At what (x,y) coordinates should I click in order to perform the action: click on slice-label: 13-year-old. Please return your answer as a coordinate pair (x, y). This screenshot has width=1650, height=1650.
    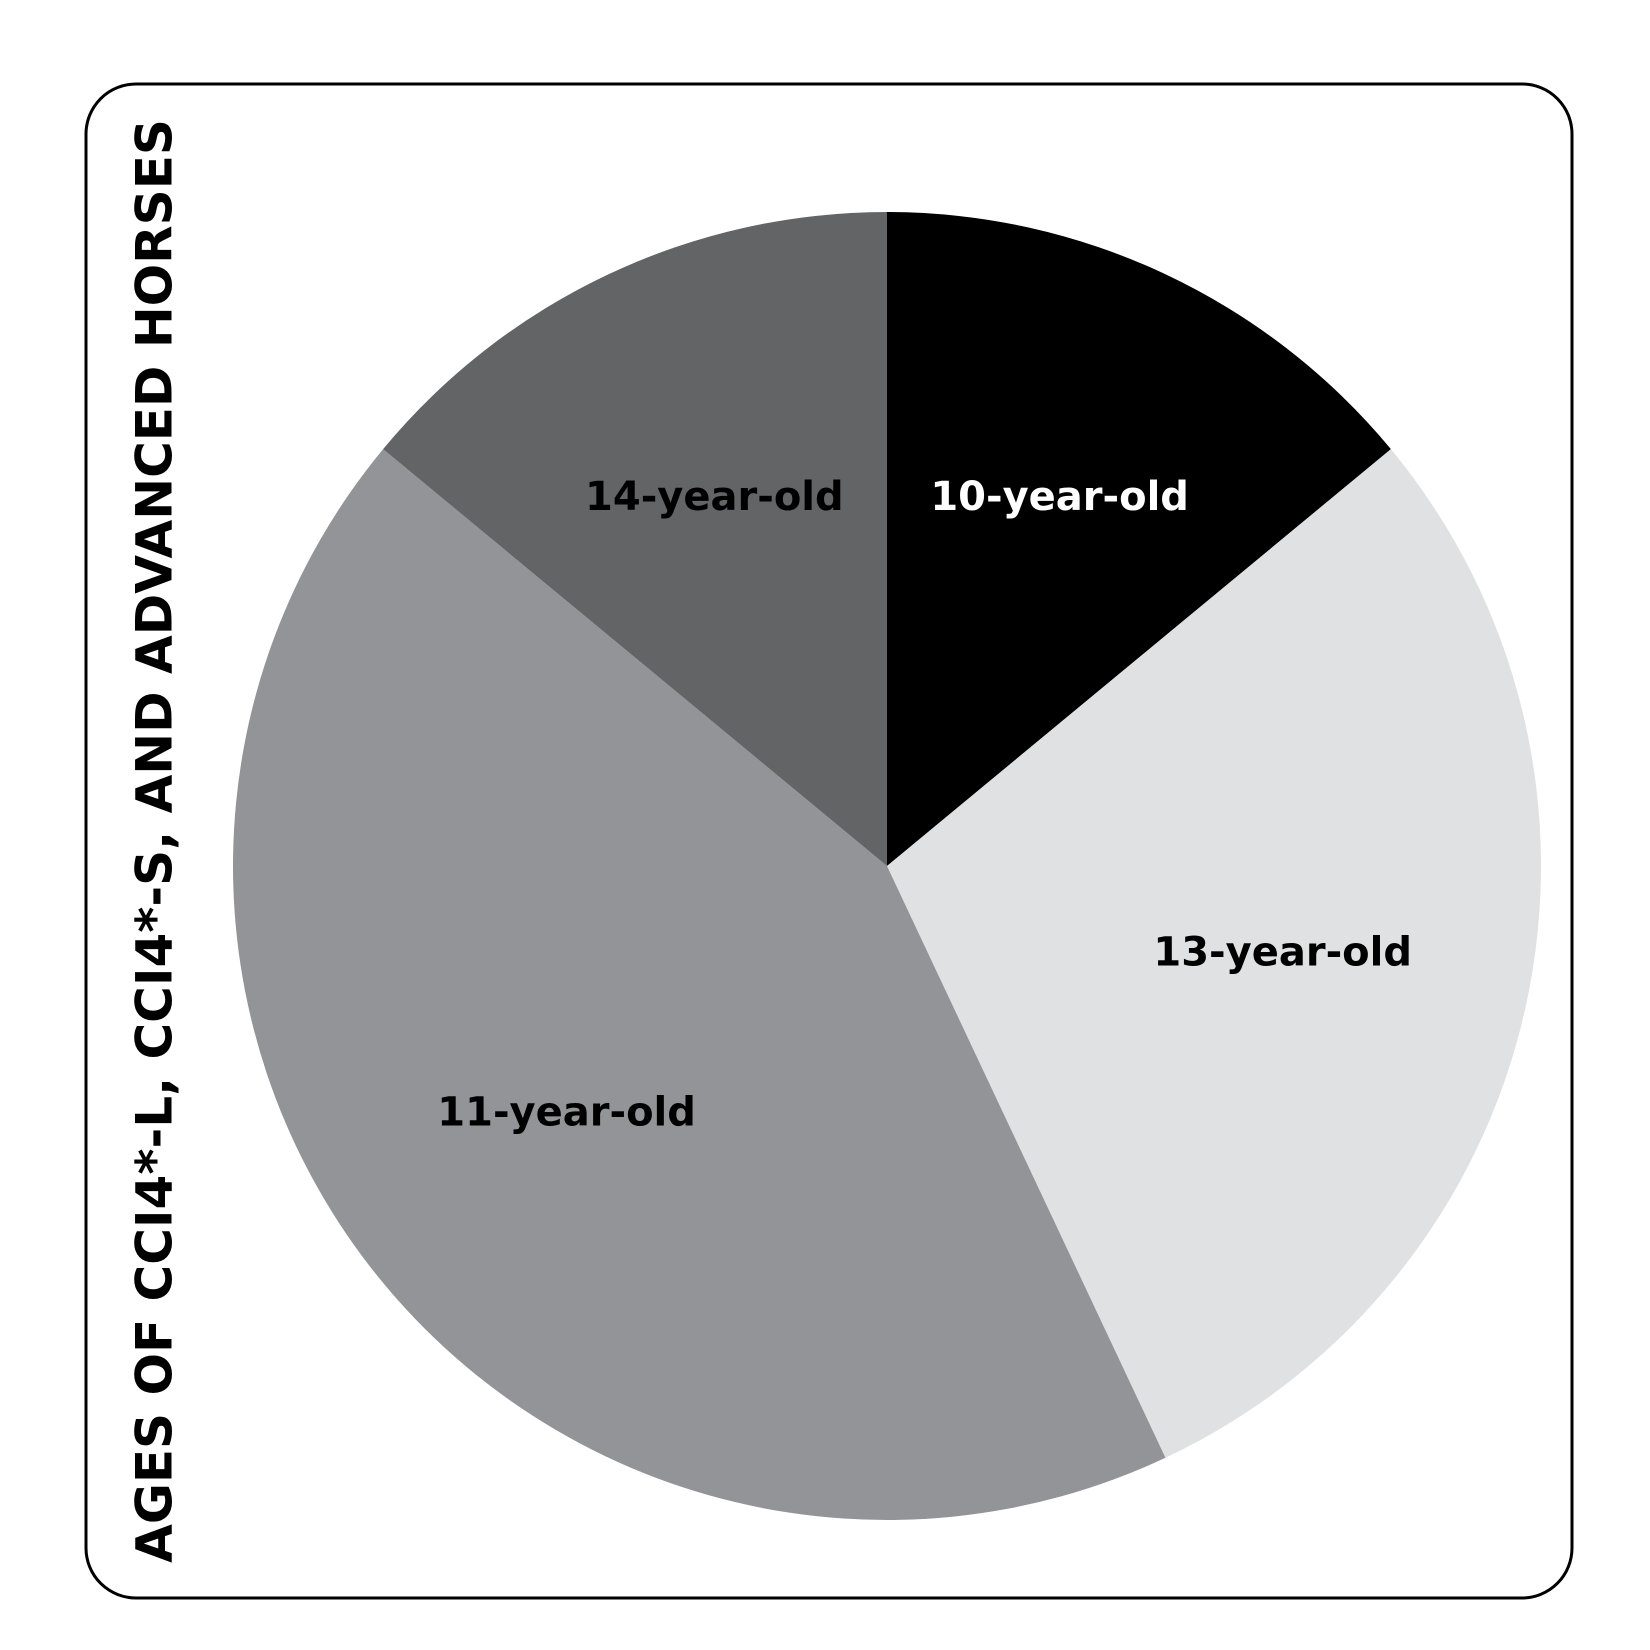
    Looking at the image, I should click on (1282, 952).